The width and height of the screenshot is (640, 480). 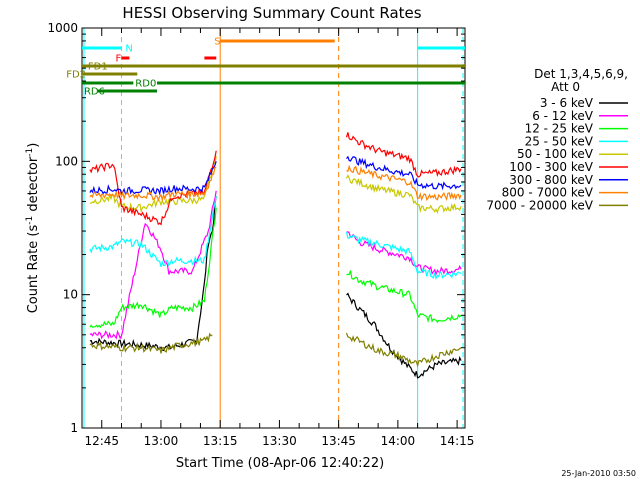 What do you see at coordinates (66, 161) in the screenshot?
I see `y-tick-label-100: 100` at bounding box center [66, 161].